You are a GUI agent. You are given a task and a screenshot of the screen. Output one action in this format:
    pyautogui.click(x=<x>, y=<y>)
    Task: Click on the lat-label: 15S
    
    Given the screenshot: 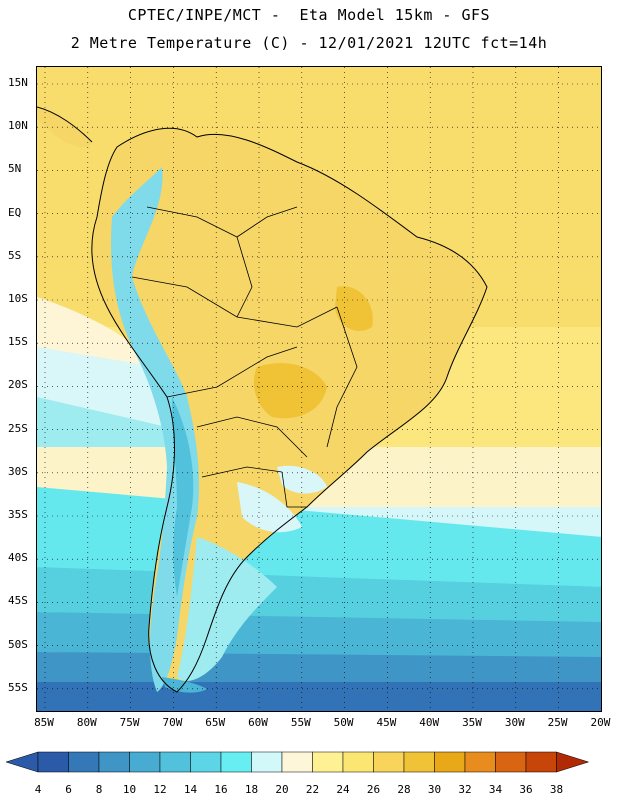 What is the action you would take?
    pyautogui.click(x=18, y=342)
    